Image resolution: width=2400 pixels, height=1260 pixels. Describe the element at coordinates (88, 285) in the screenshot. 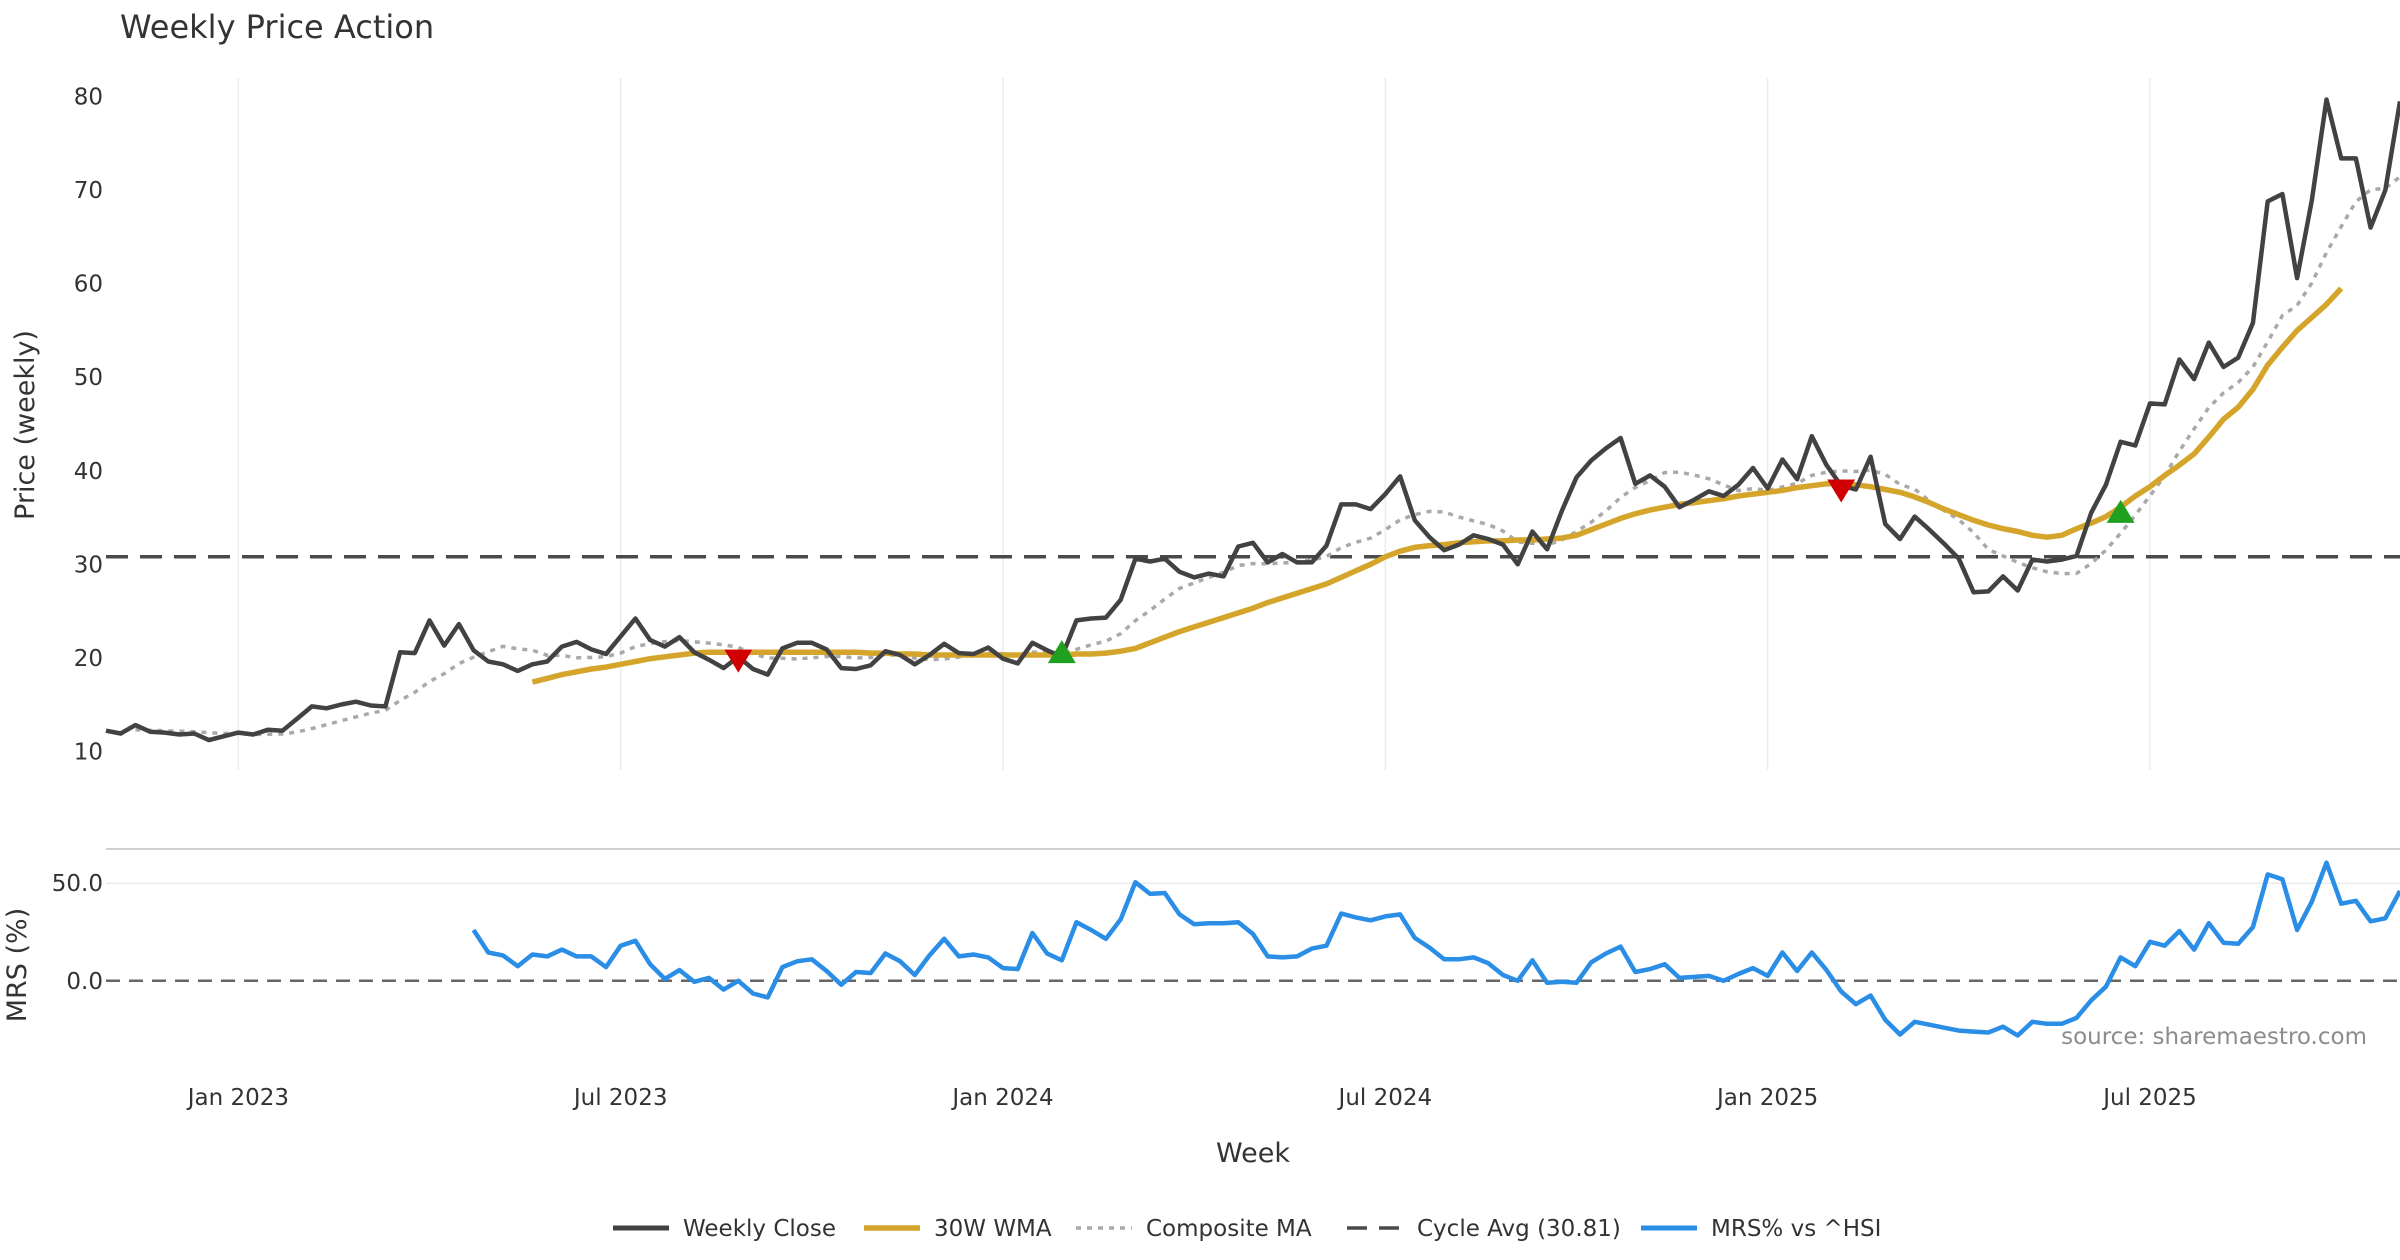

I see `price-y-tick-label: 60` at that location.